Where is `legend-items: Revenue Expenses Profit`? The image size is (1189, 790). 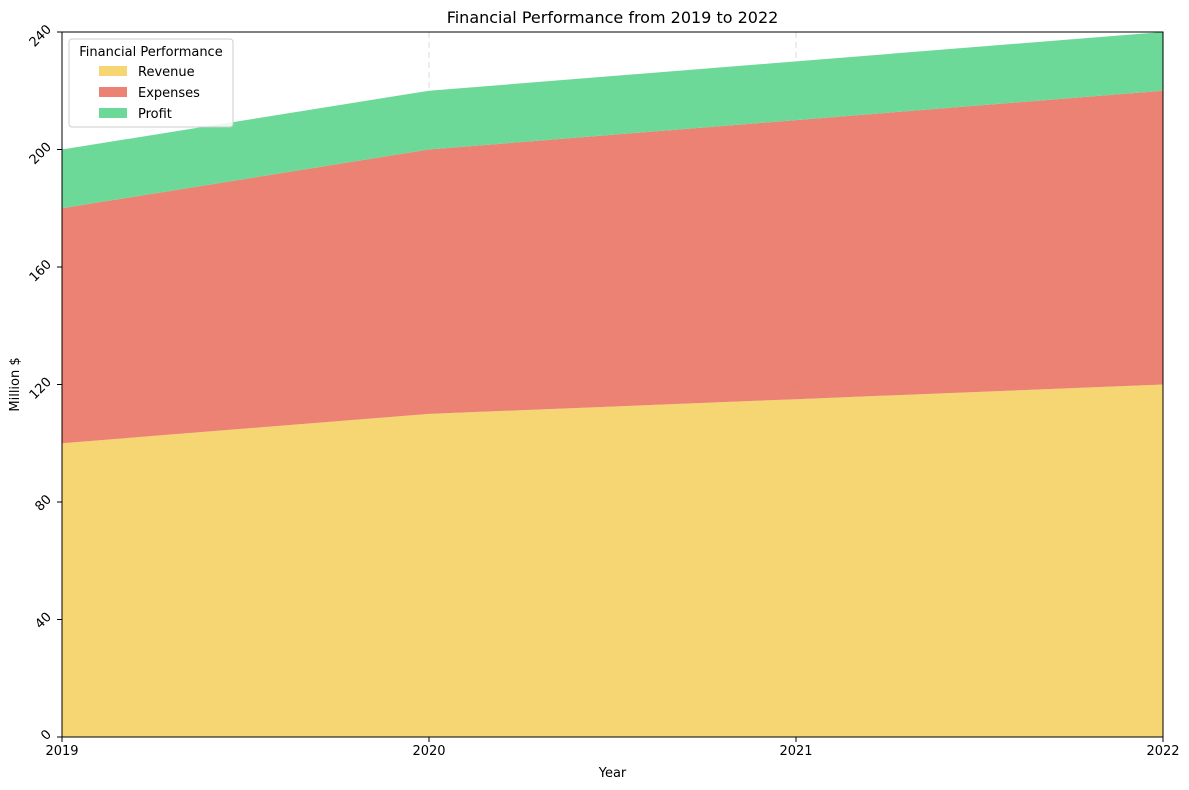 legend-items: Revenue Expenses Profit is located at coordinates (149, 93).